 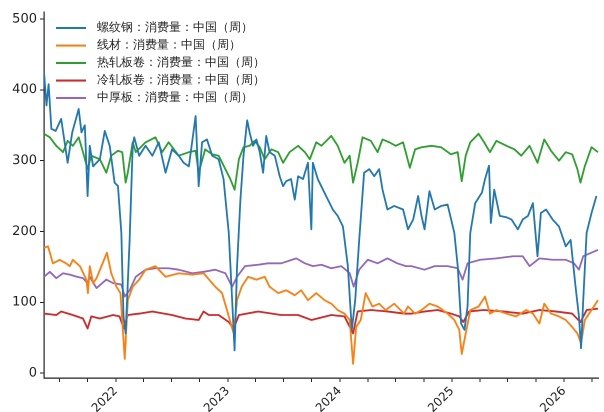 What do you see at coordinates (24, 90) in the screenshot?
I see `y-tick-label: 400` at bounding box center [24, 90].